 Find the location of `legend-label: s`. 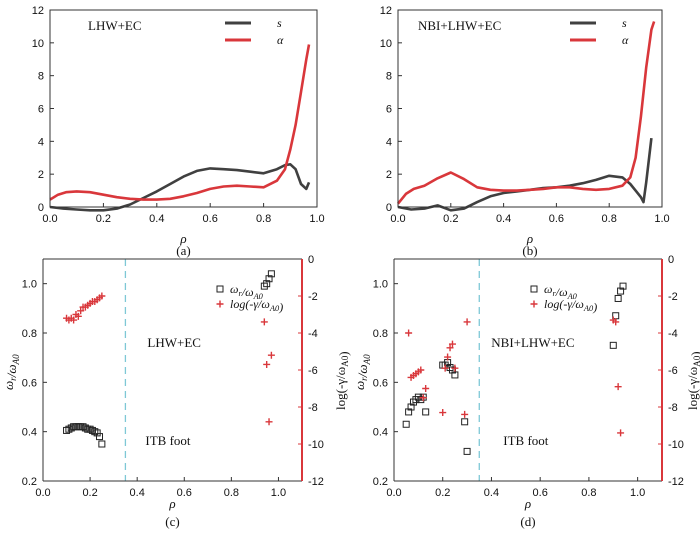

legend-label: s is located at coordinates (279, 23).